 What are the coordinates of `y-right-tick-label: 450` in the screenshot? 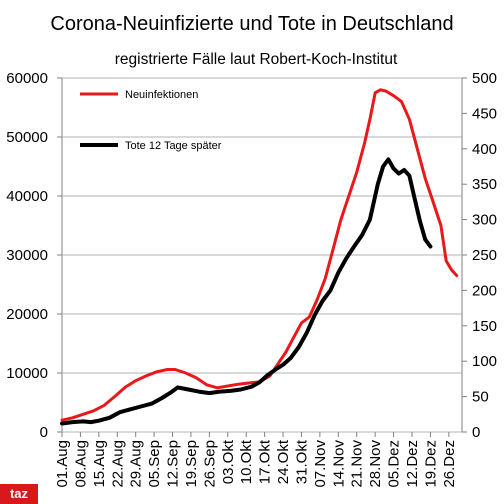 It's located at (484, 113).